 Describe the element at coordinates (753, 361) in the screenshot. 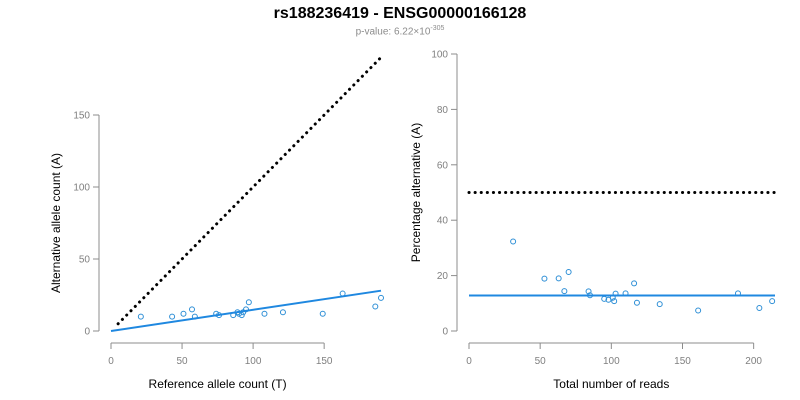

I see `x-tick-label: 200` at that location.